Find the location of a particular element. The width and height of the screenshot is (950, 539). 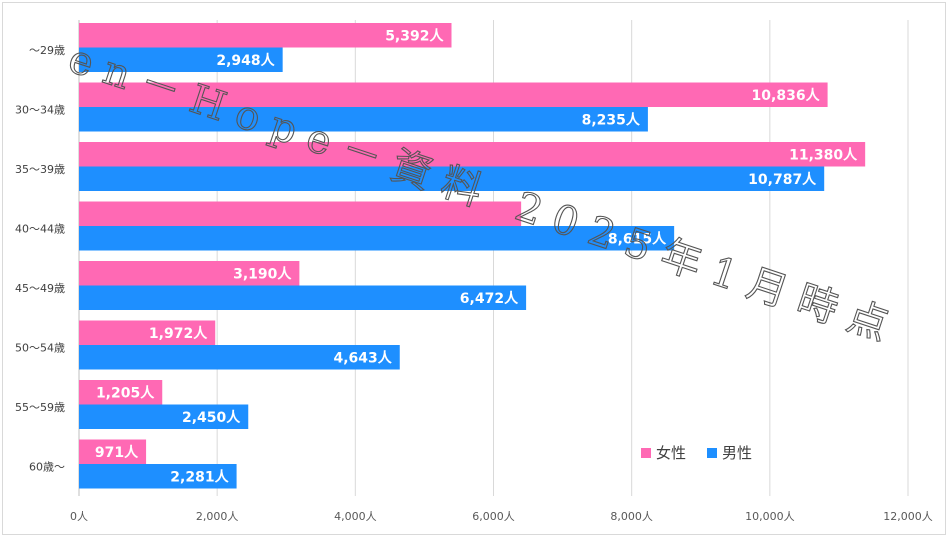

x-tick-label: 6,000人 is located at coordinates (493, 516).